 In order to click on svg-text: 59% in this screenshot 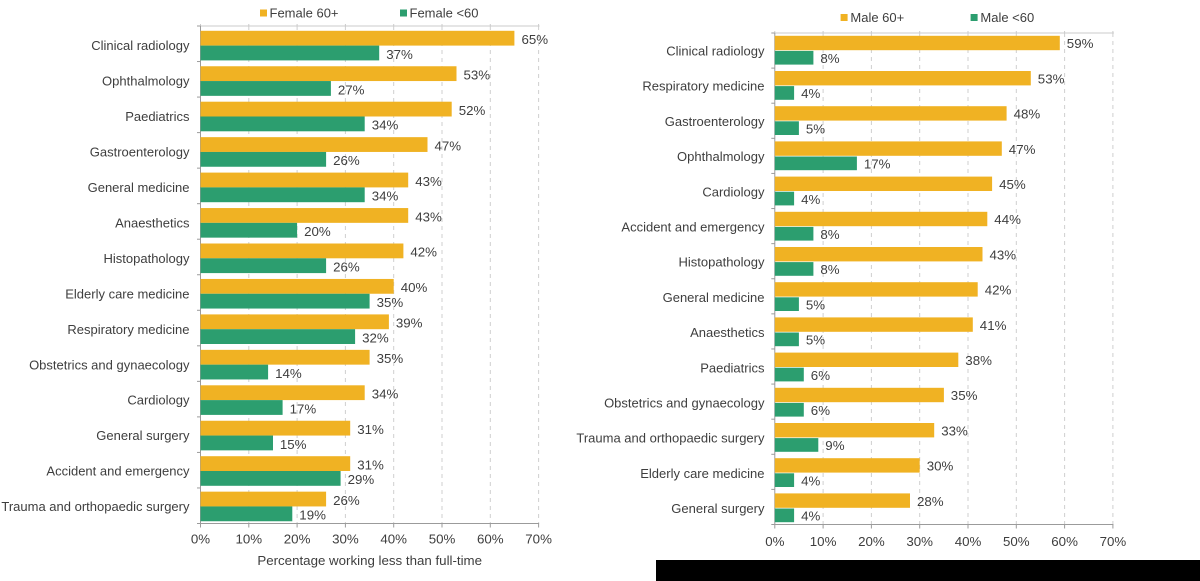, I will do `click(1080, 43)`.